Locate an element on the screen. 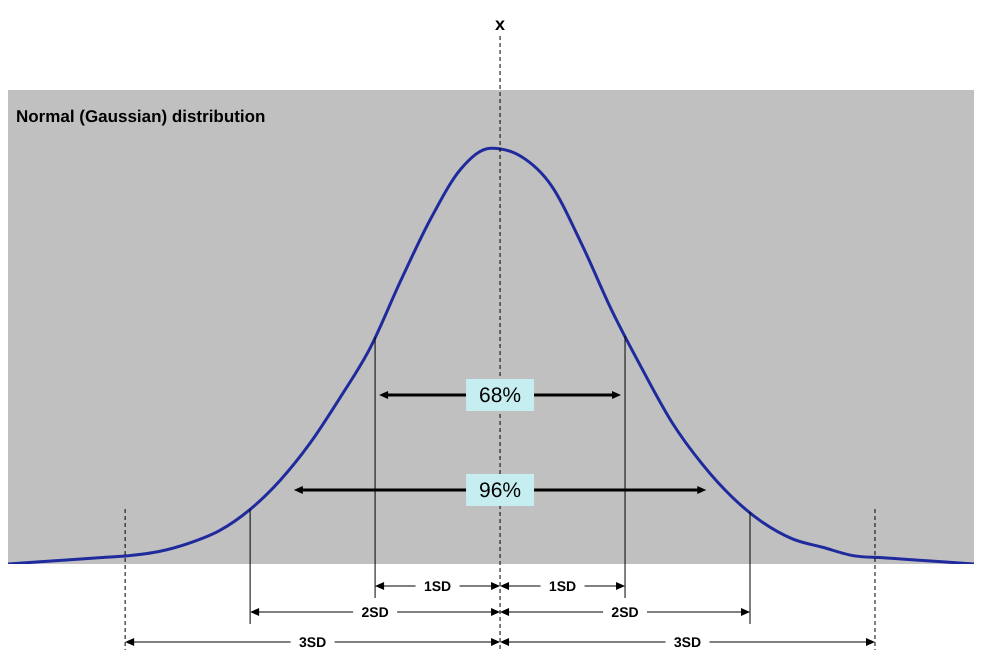 The width and height of the screenshot is (982, 654). chart-title: Normal (Gaussian) distribution is located at coordinates (141, 116).